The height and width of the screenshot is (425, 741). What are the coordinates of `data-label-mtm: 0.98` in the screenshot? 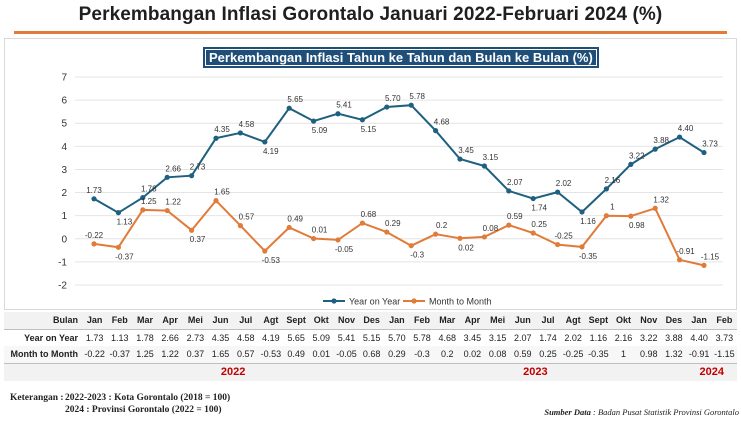 It's located at (637, 225).